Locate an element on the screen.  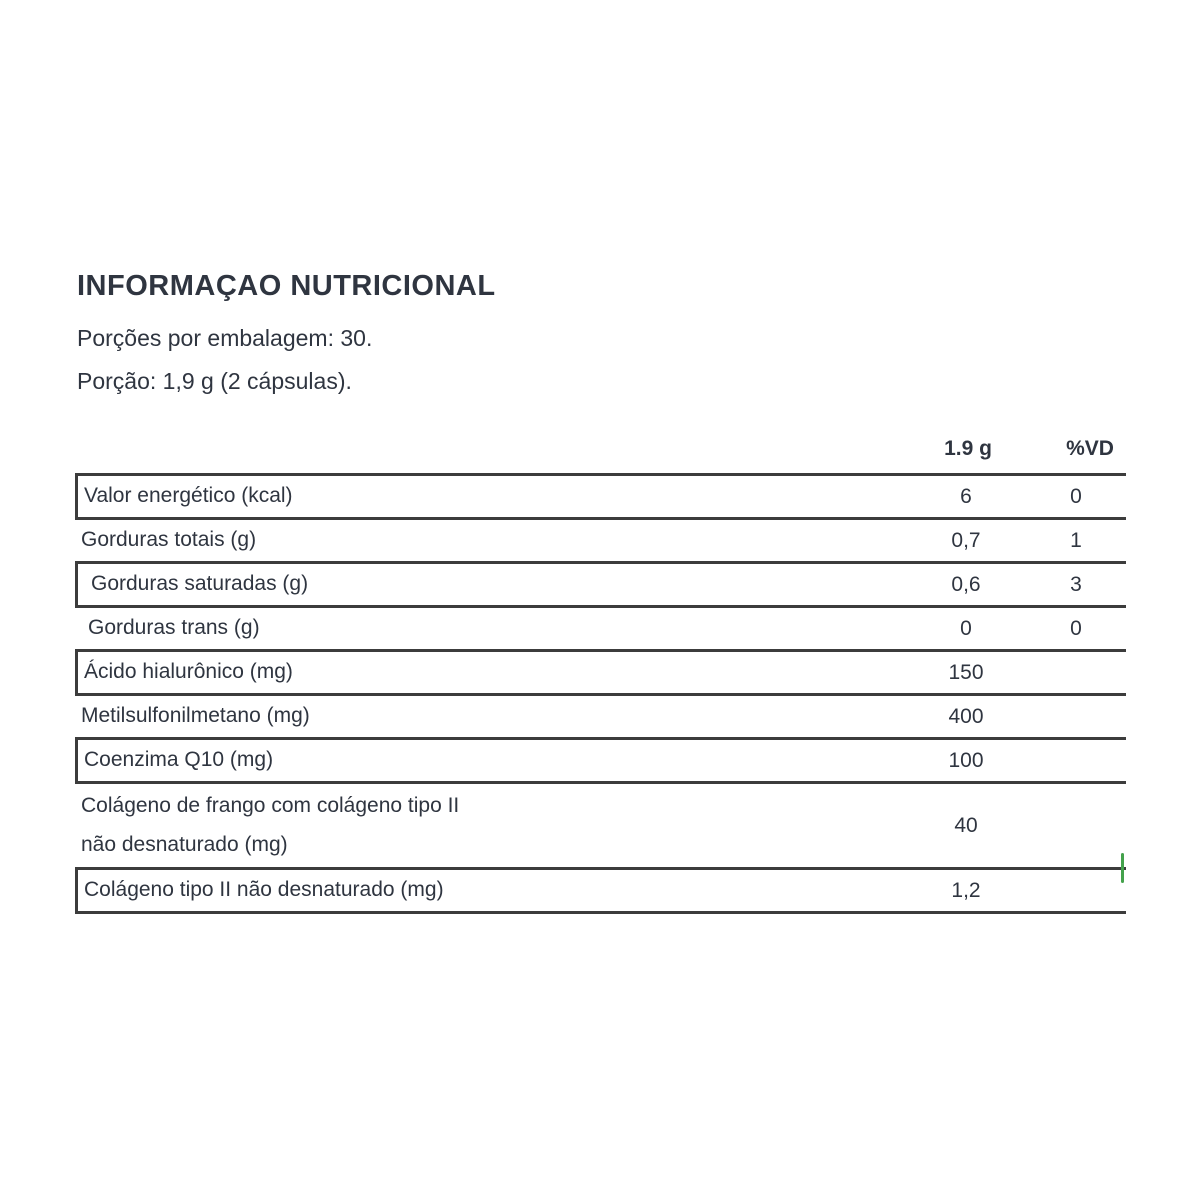
row-amount-value: 0 is located at coordinates (966, 628).